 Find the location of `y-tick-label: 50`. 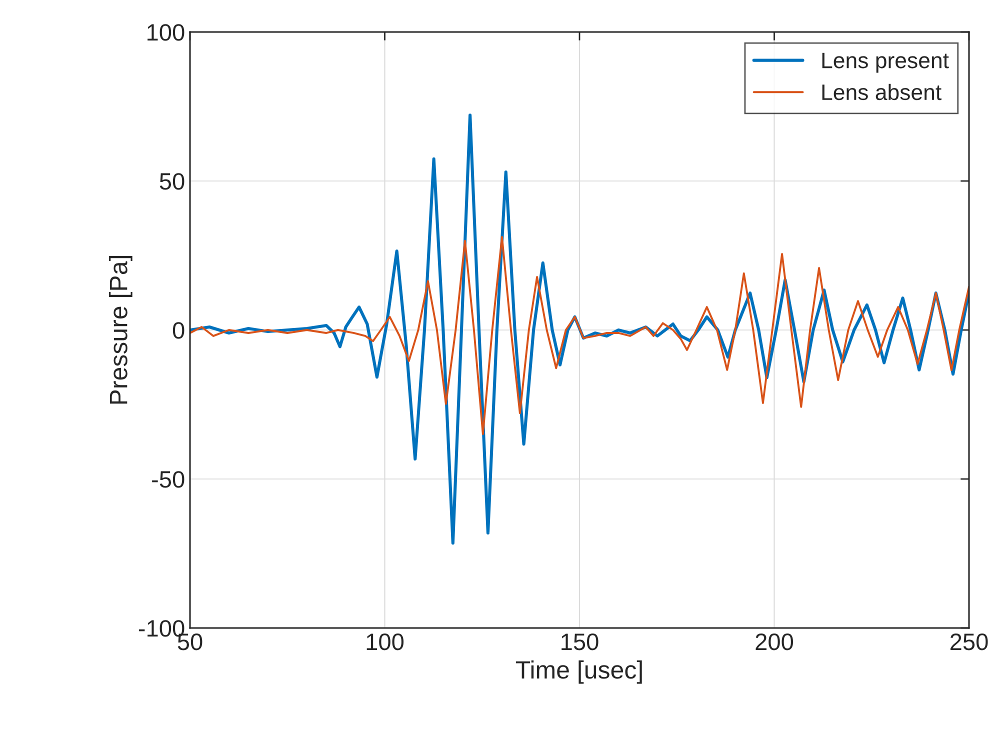

y-tick-label: 50 is located at coordinates (172, 181).